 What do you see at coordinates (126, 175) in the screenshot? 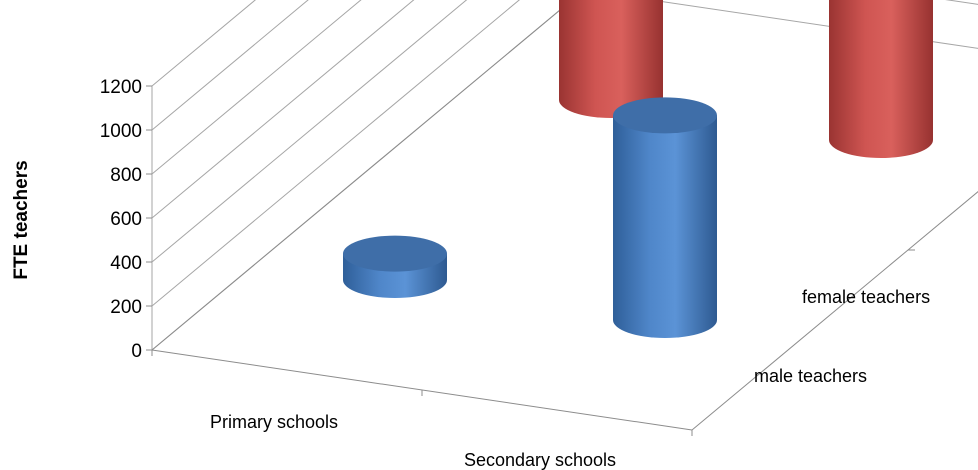
I see `y-tick-label: 800` at bounding box center [126, 175].